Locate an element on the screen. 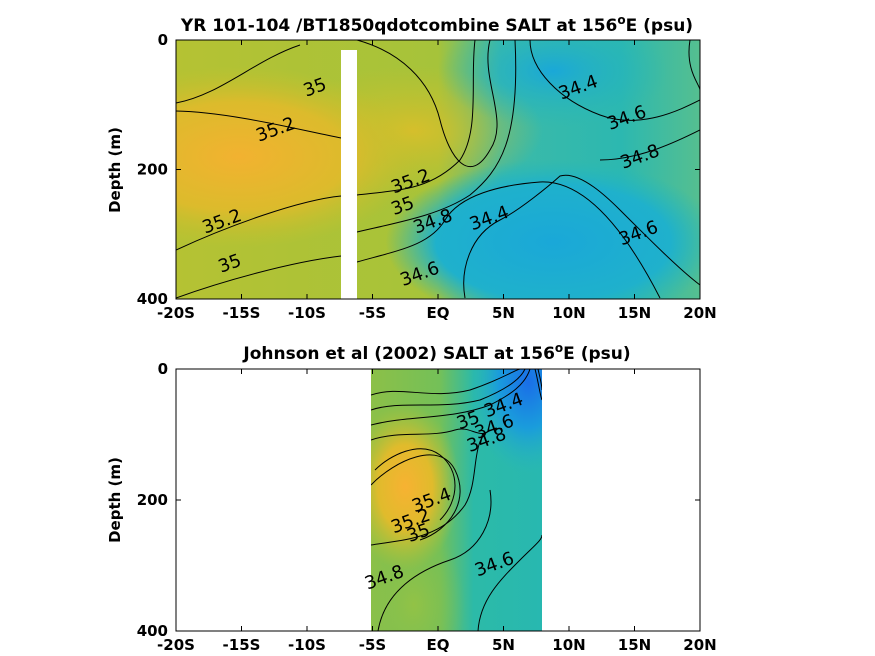 This screenshot has height=656, width=875. no-data-band is located at coordinates (349, 174).